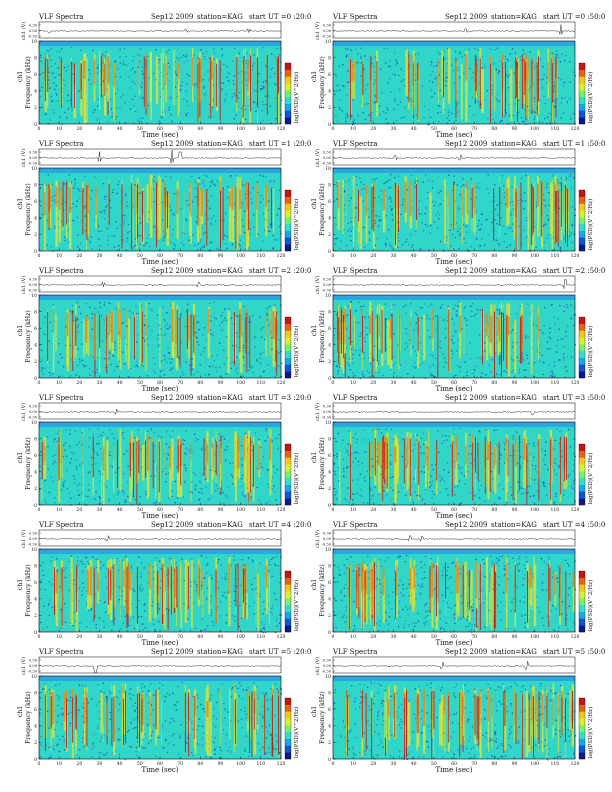 This screenshot has width=612, height=792. What do you see at coordinates (60, 17) in the screenshot?
I see `panel-title: VLF Spectra` at bounding box center [60, 17].